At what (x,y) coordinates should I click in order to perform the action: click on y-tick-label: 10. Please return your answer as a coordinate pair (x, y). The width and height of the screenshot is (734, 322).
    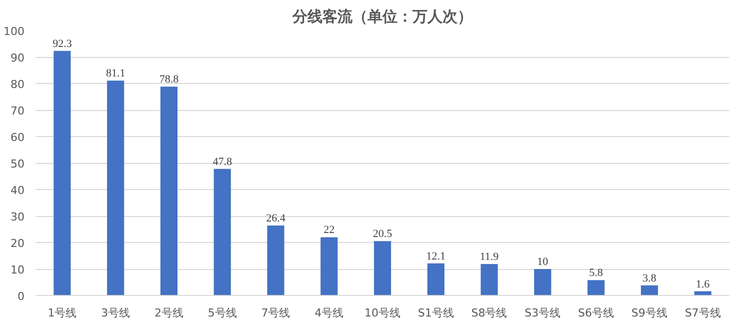
    Looking at the image, I should click on (17, 270).